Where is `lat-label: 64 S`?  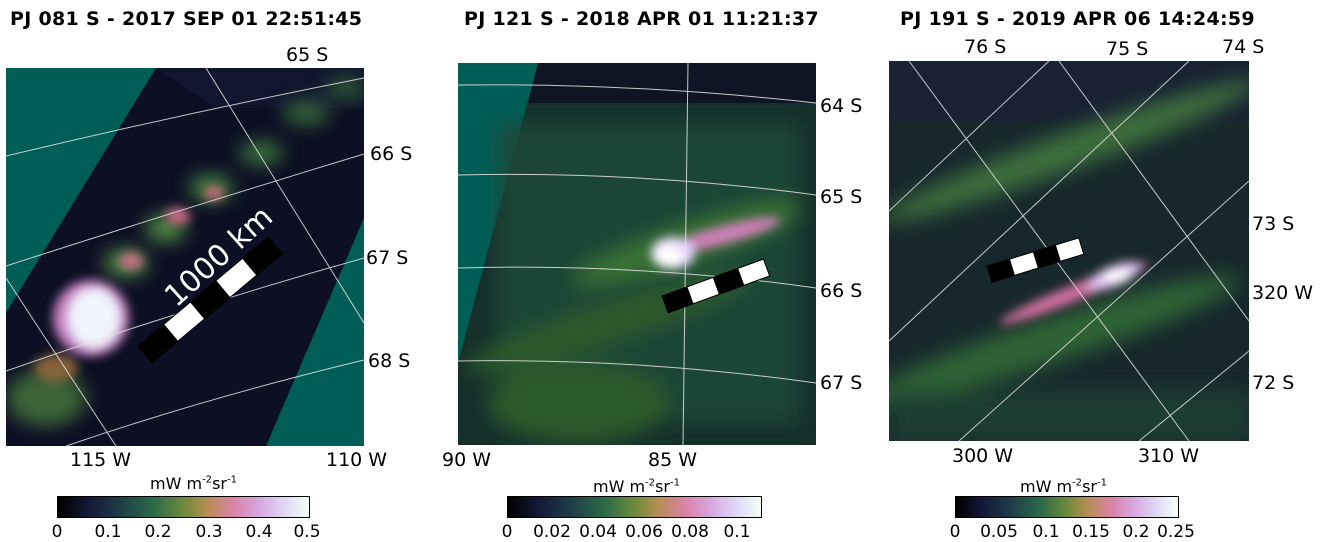 lat-label: 64 S is located at coordinates (841, 106).